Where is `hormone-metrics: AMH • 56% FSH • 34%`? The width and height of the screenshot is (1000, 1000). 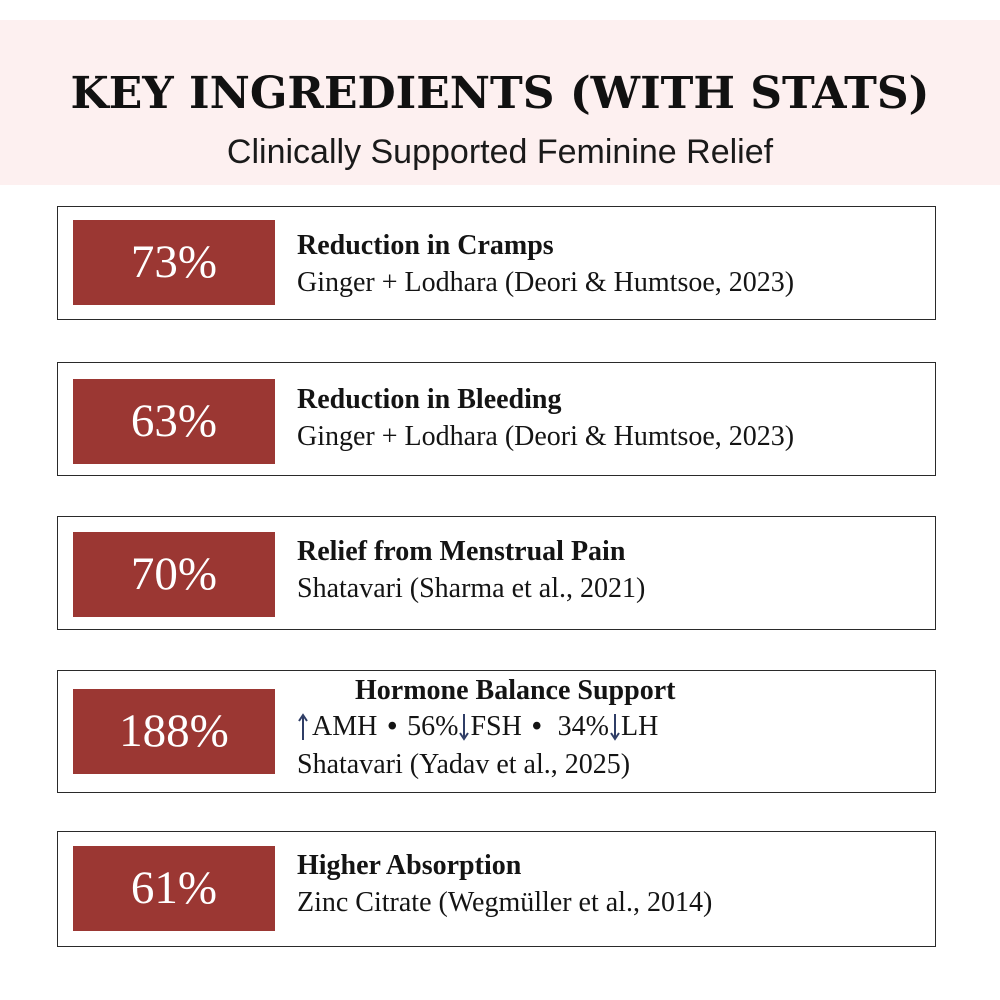 hormone-metrics: AMH • 56% FSH • 34% is located at coordinates (611, 727).